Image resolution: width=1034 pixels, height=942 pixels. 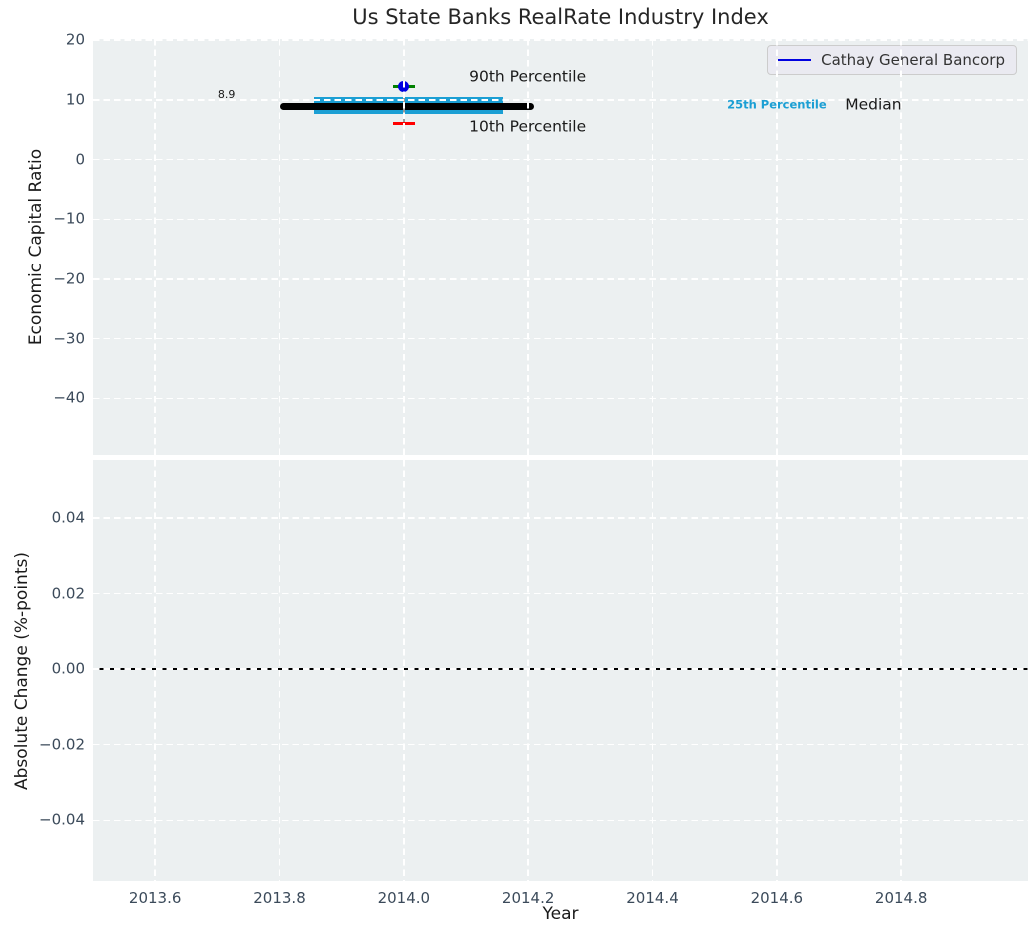 I want to click on y-tick-label: −20, so click(x=69, y=278).